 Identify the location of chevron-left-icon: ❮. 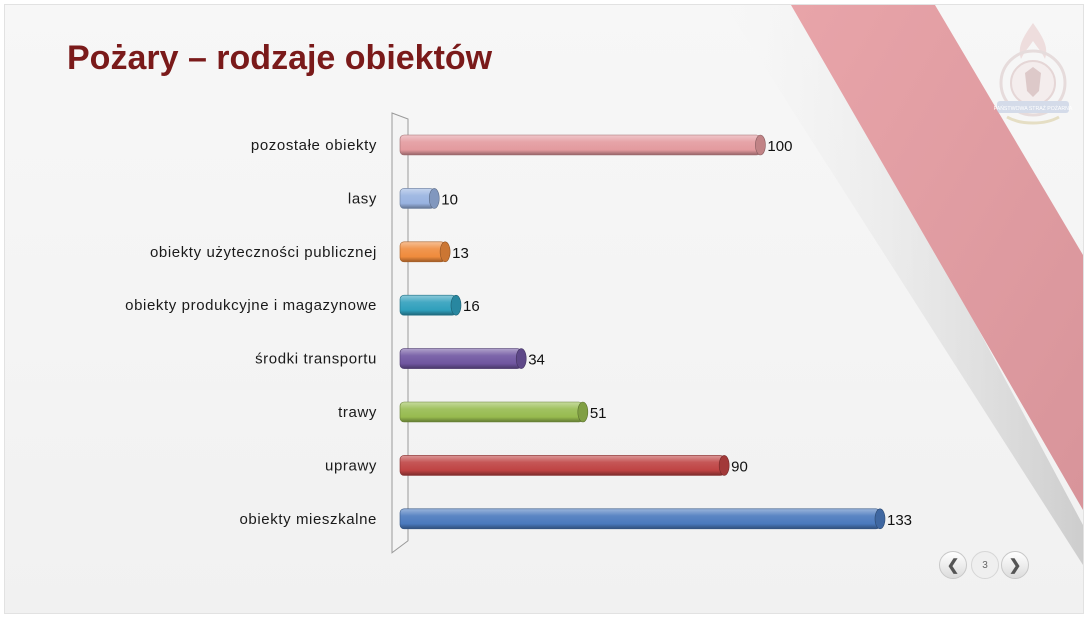
(953, 565).